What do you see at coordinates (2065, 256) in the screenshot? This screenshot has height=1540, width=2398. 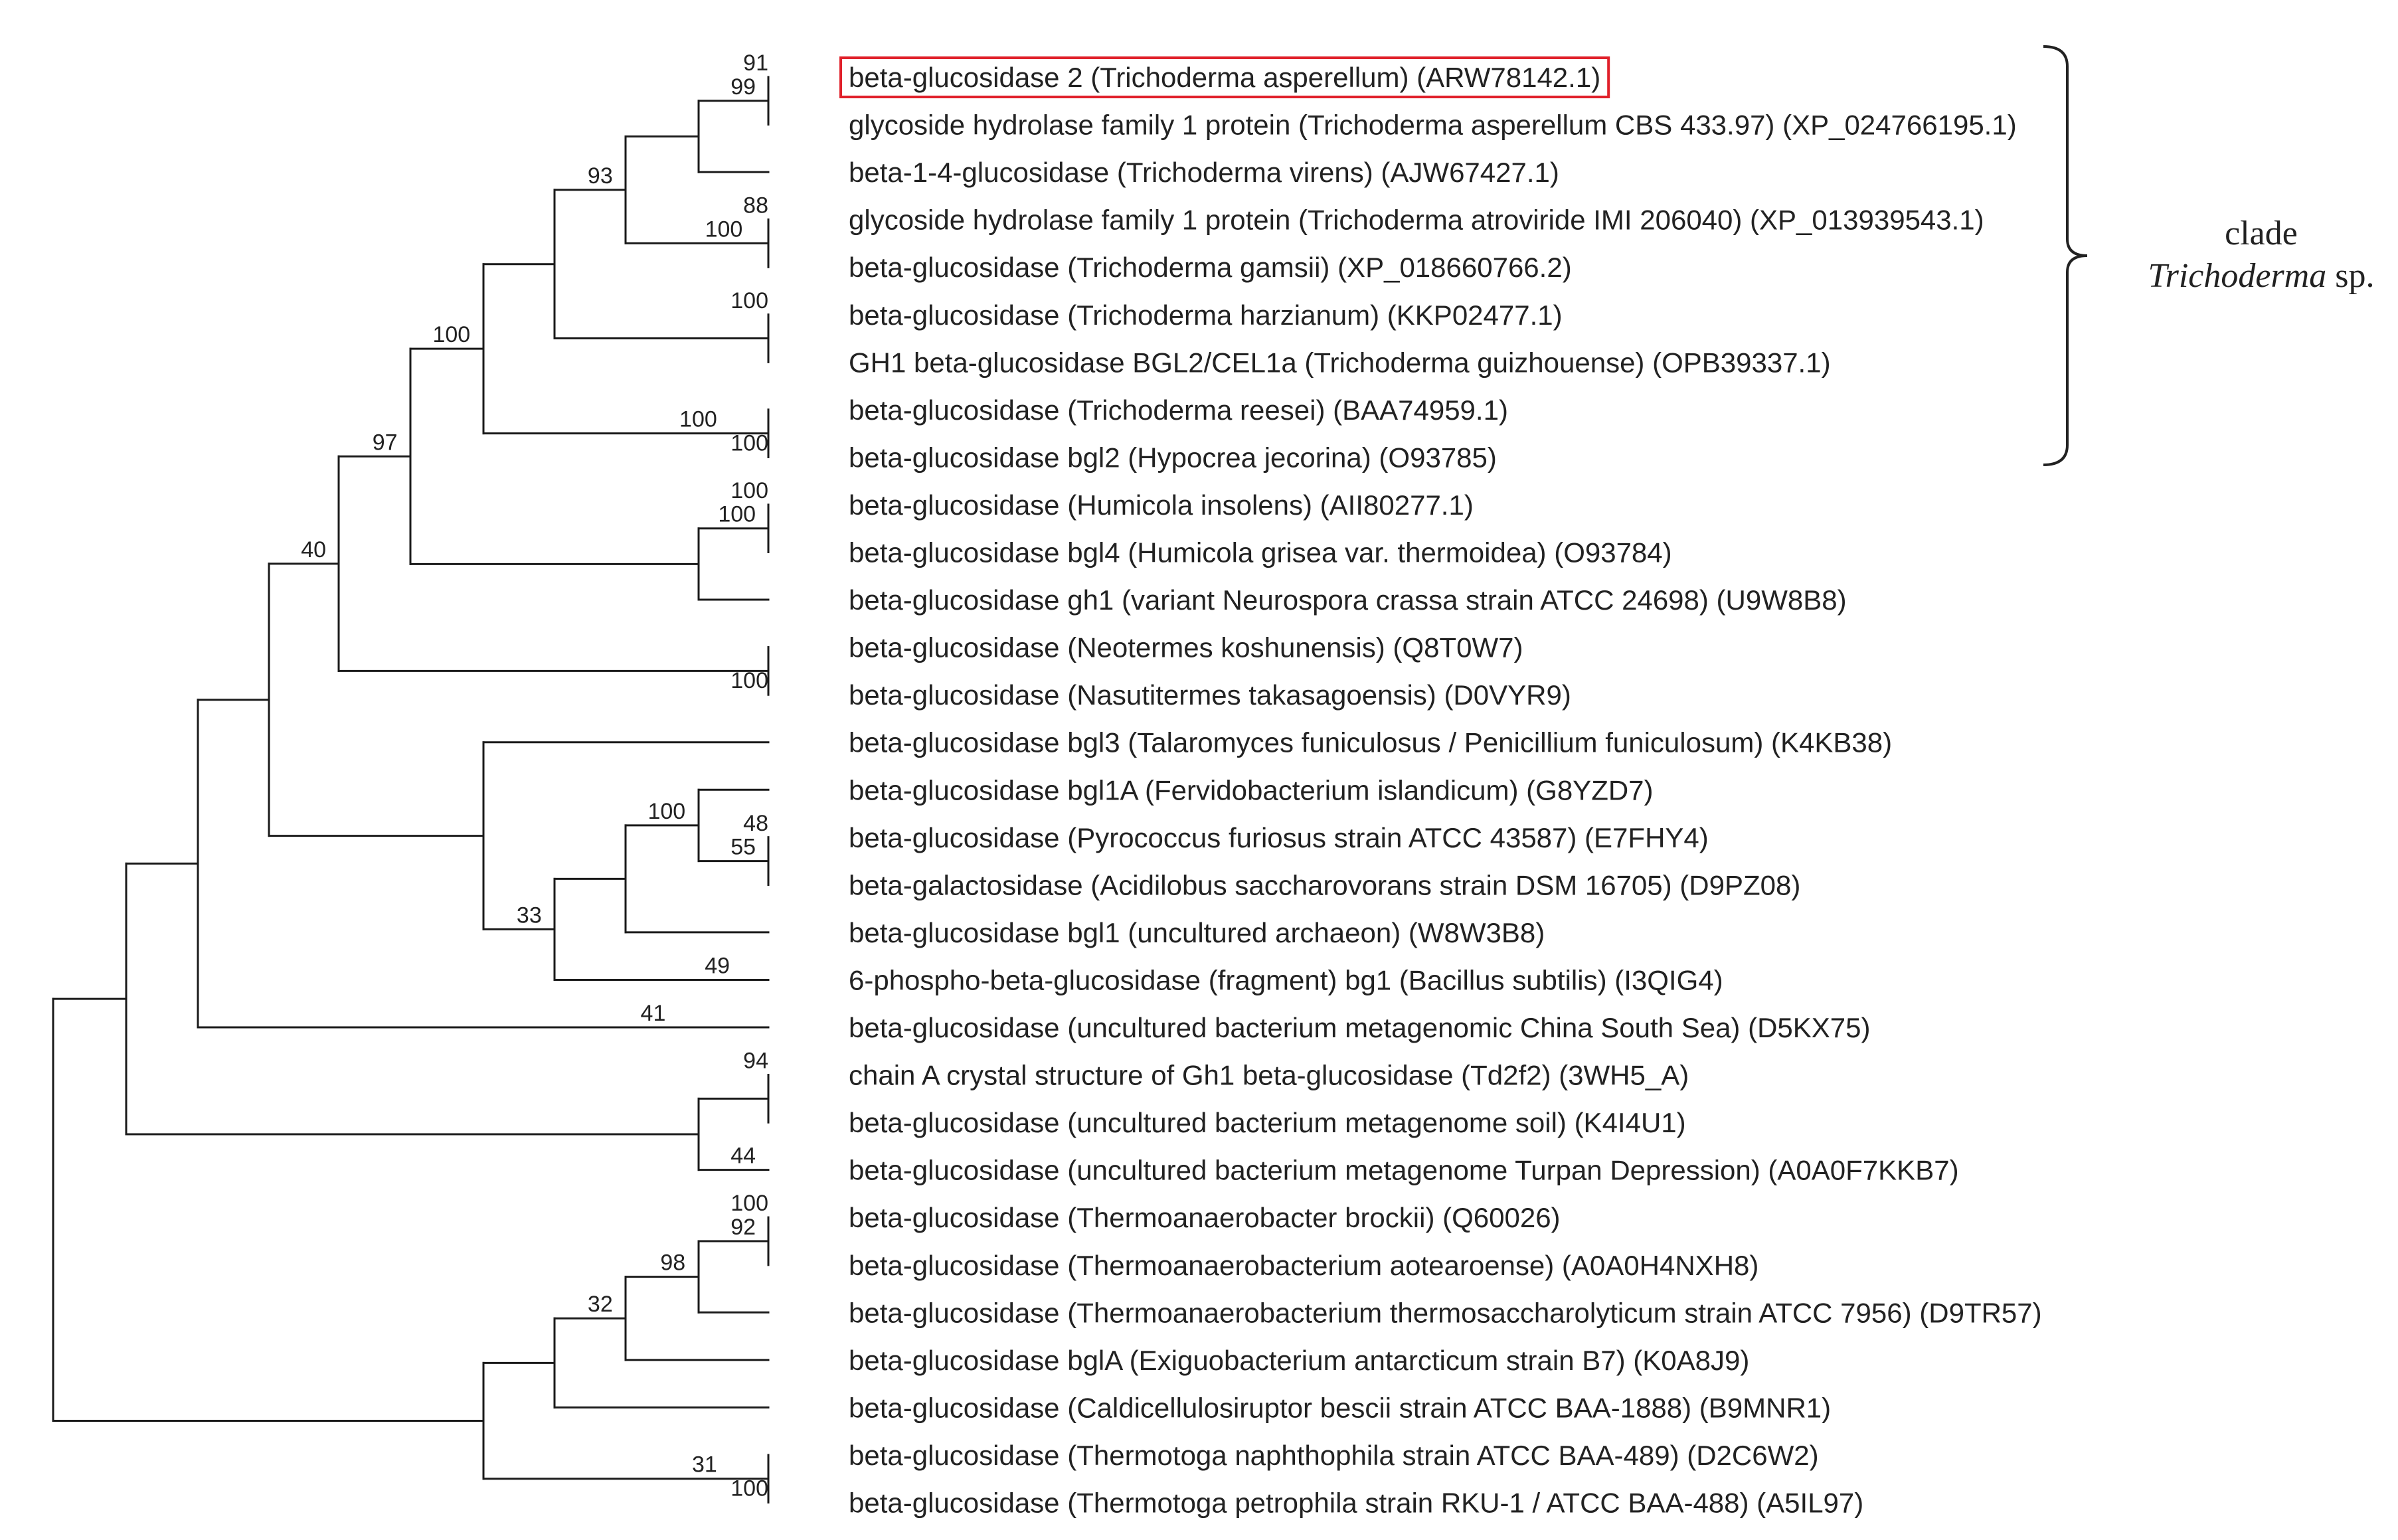 I see `clade-brace` at bounding box center [2065, 256].